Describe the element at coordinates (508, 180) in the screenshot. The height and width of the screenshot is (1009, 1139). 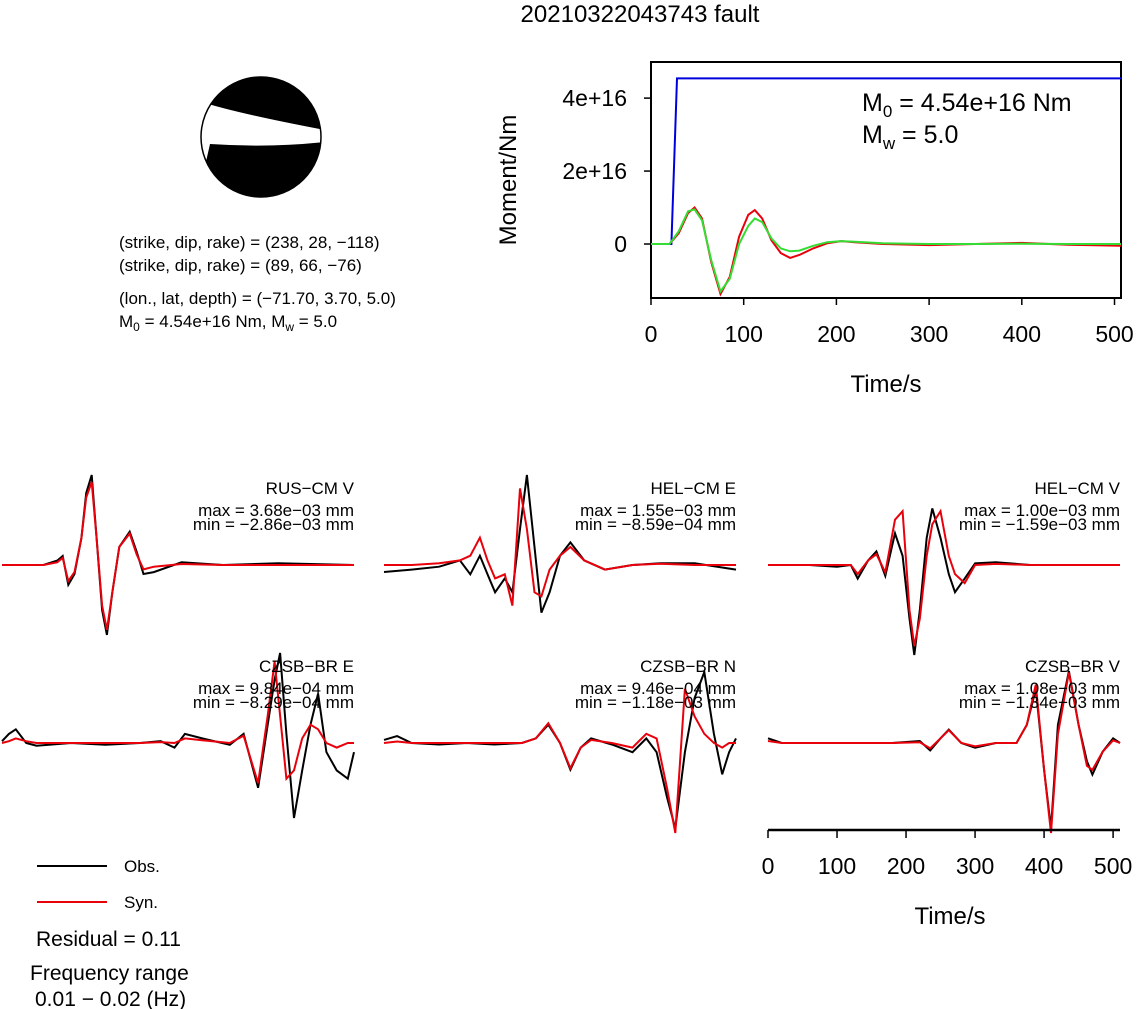
I see `y-axis-label: Moment/Nm` at that location.